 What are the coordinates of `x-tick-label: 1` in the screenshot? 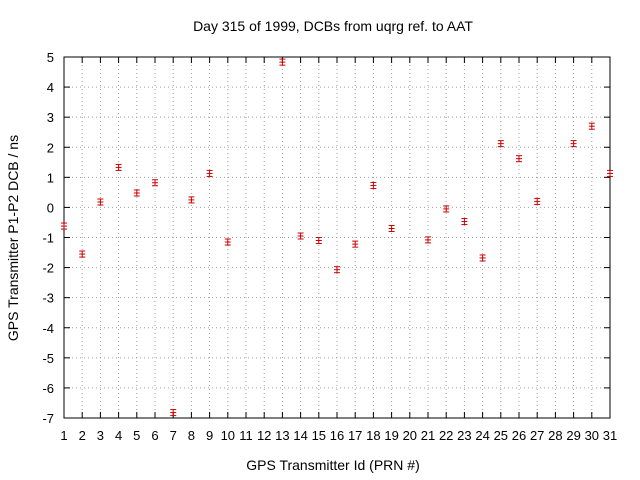 It's located at (63, 435).